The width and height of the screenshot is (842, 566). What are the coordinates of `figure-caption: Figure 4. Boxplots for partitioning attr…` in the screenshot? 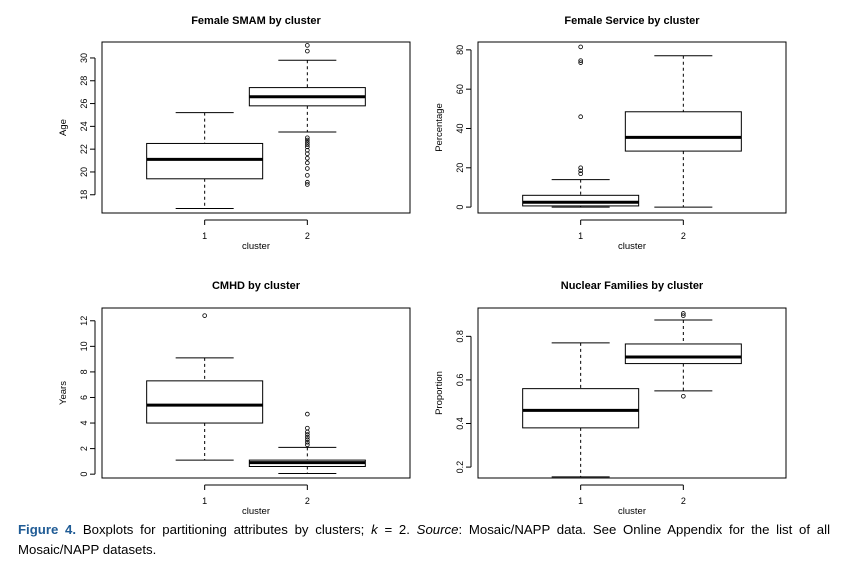 It's located at (424, 540).